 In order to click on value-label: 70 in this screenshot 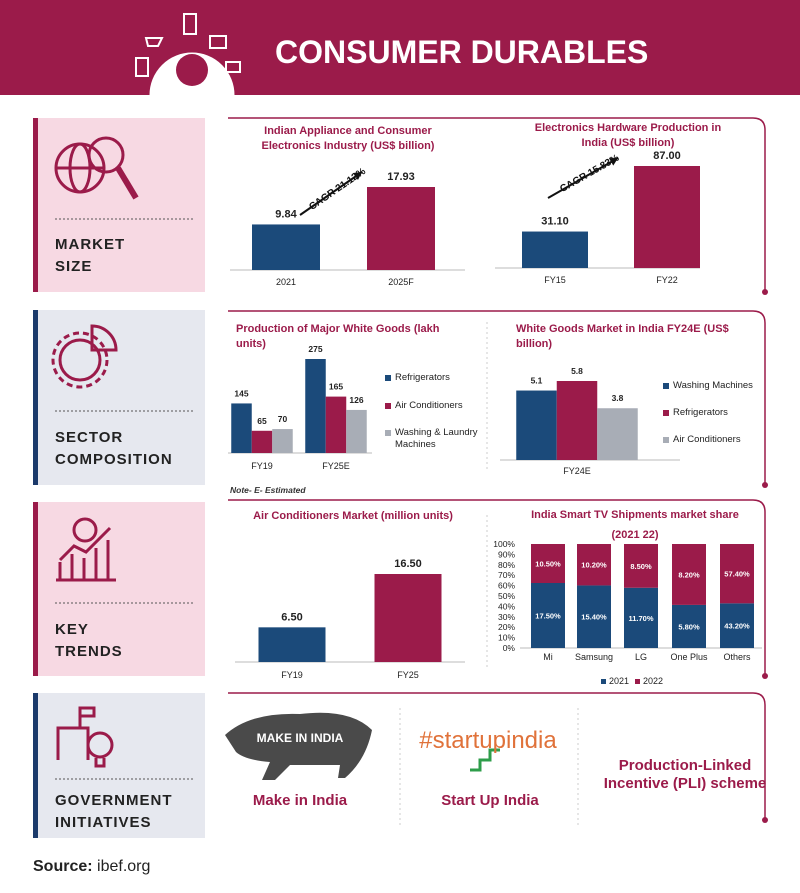, I will do `click(283, 419)`.